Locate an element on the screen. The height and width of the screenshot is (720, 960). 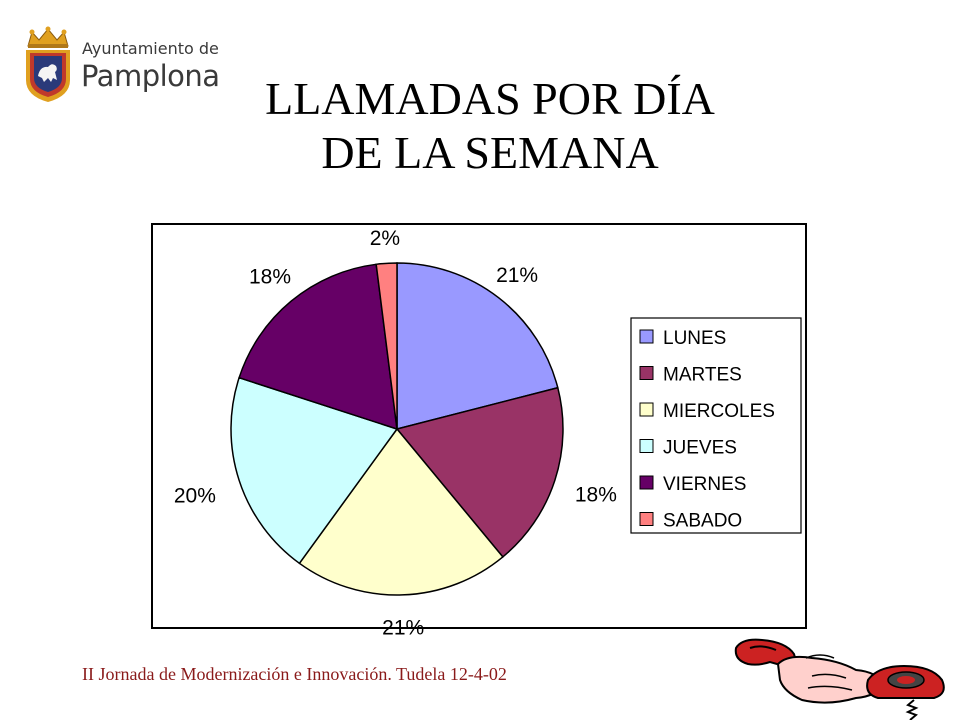
legend-swatch-sabado is located at coordinates (646, 519).